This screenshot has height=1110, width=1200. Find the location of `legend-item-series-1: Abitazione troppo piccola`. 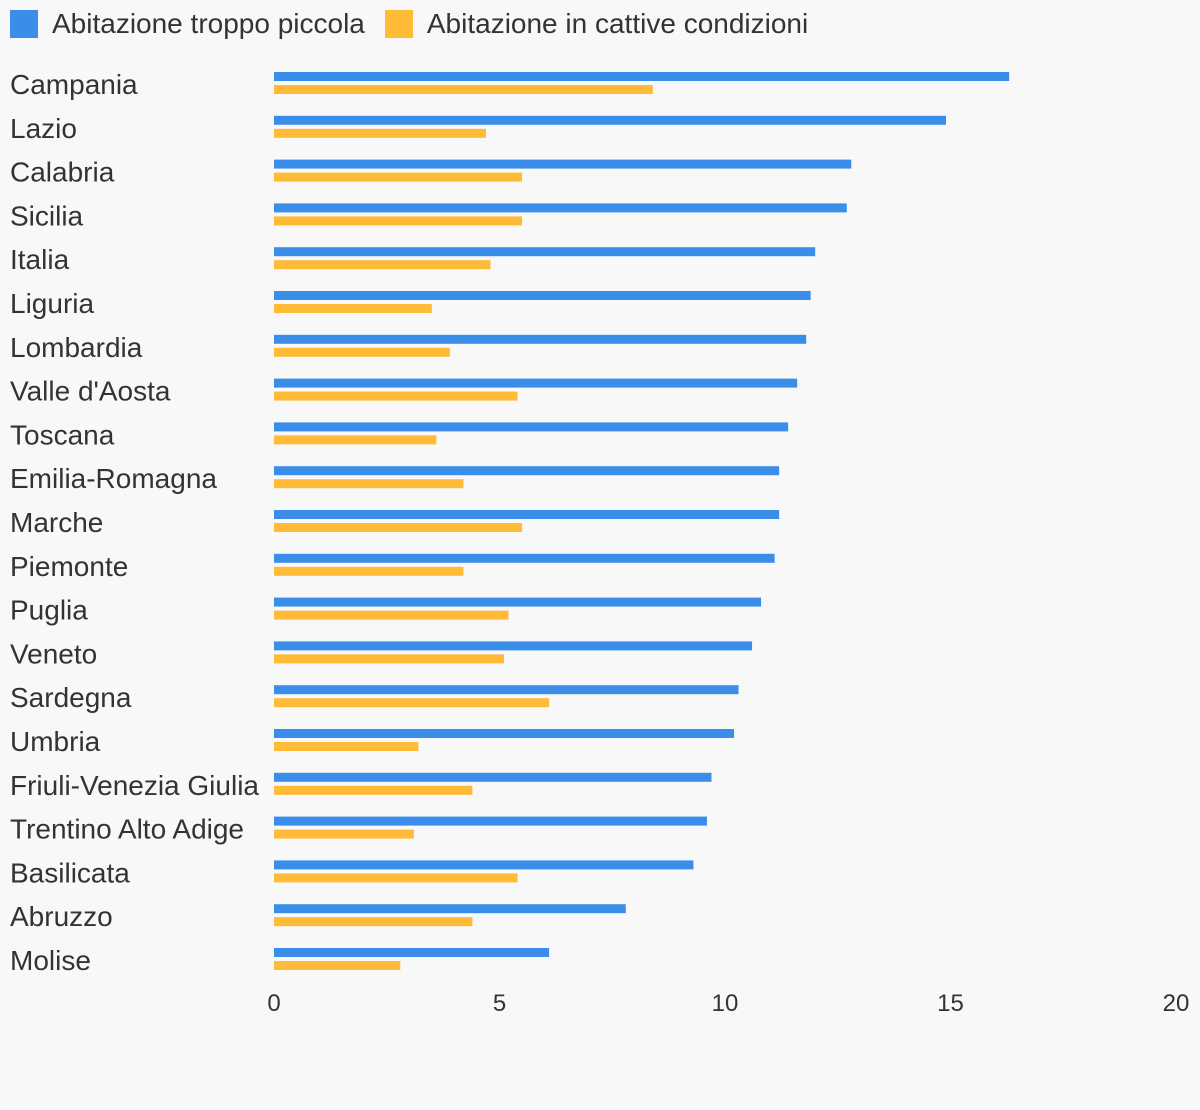

legend-item-series-1: Abitazione troppo piccola is located at coordinates (187, 24).